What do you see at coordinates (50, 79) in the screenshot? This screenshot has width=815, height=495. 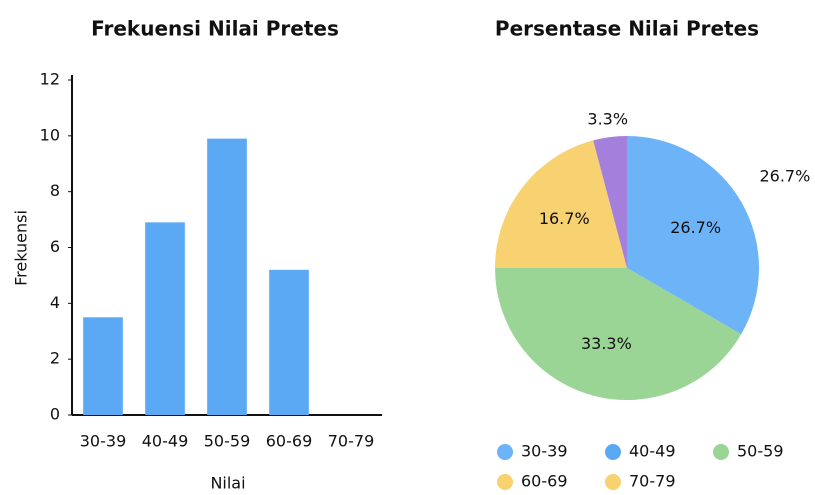 I see `y-tick-label: 12` at bounding box center [50, 79].